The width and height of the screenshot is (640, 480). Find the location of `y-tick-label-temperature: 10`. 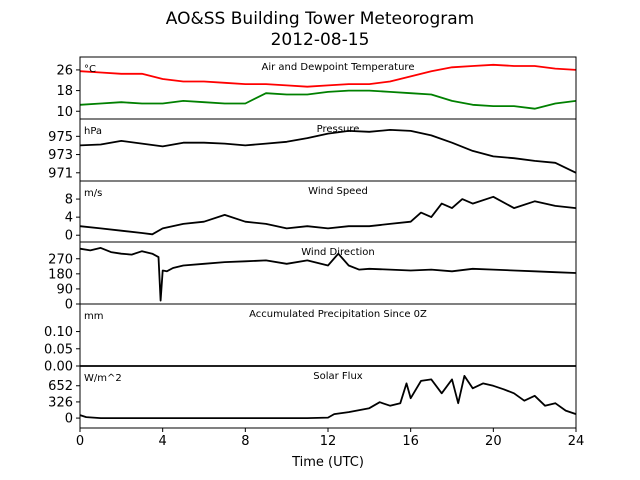

y-tick-label-temperature: 10 is located at coordinates (64, 112).